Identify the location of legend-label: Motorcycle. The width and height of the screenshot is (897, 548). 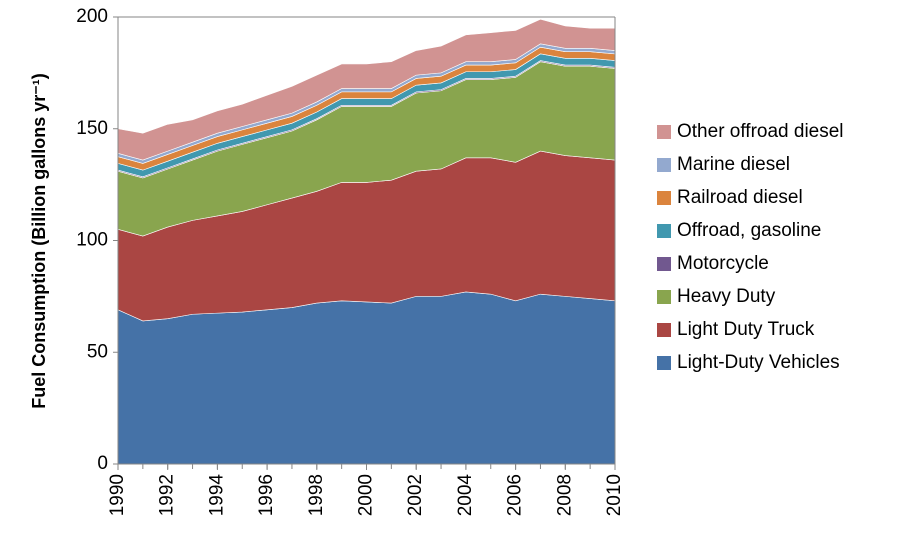
(723, 263).